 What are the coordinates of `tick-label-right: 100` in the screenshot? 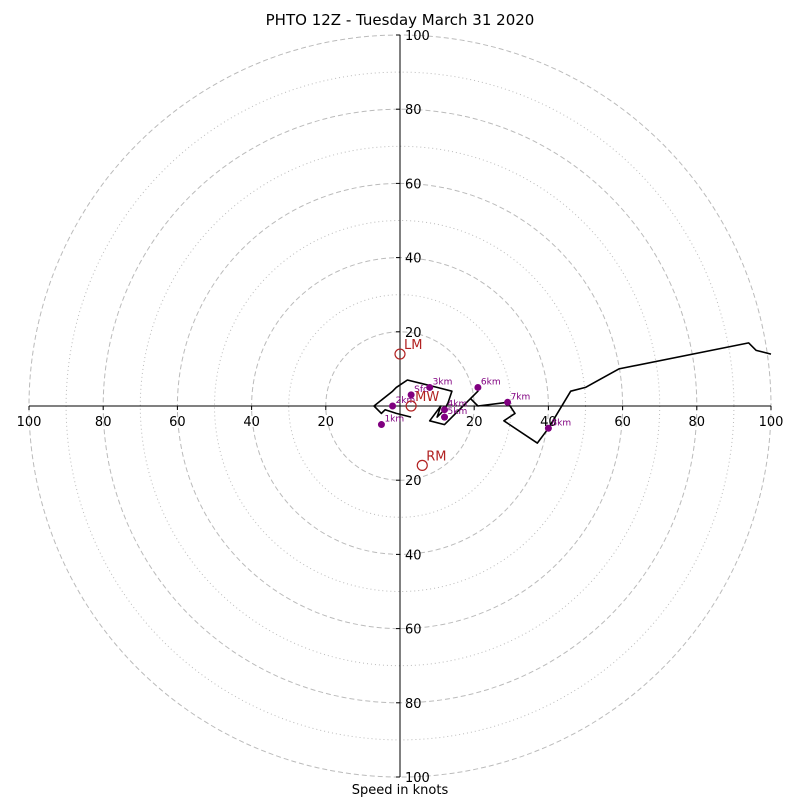 It's located at (771, 422).